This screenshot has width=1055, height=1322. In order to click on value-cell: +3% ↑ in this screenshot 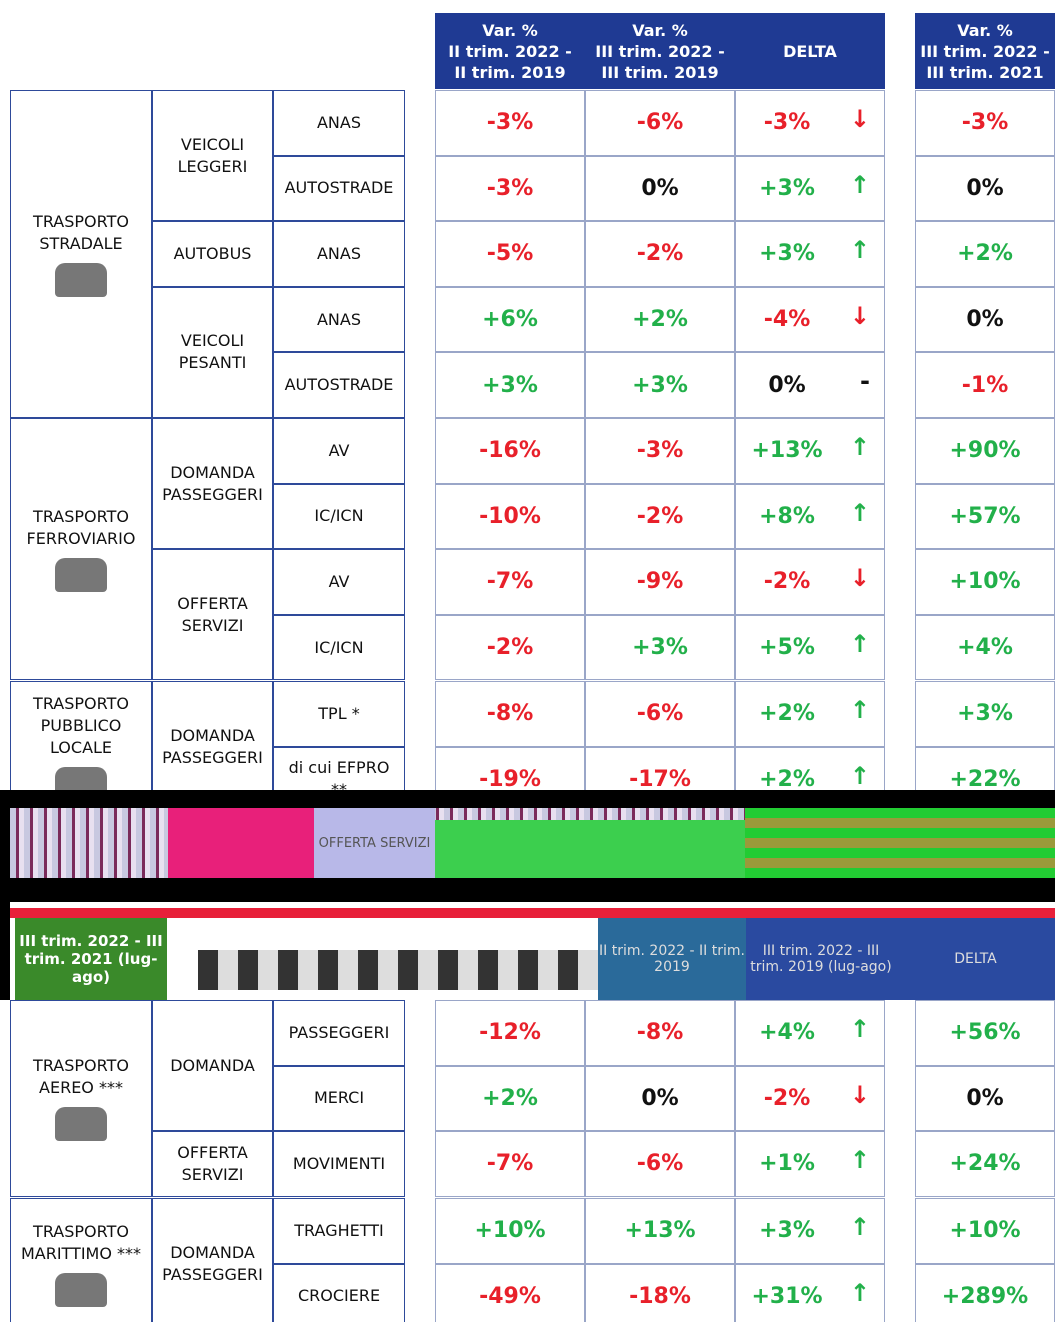, I will do `click(810, 1231)`.